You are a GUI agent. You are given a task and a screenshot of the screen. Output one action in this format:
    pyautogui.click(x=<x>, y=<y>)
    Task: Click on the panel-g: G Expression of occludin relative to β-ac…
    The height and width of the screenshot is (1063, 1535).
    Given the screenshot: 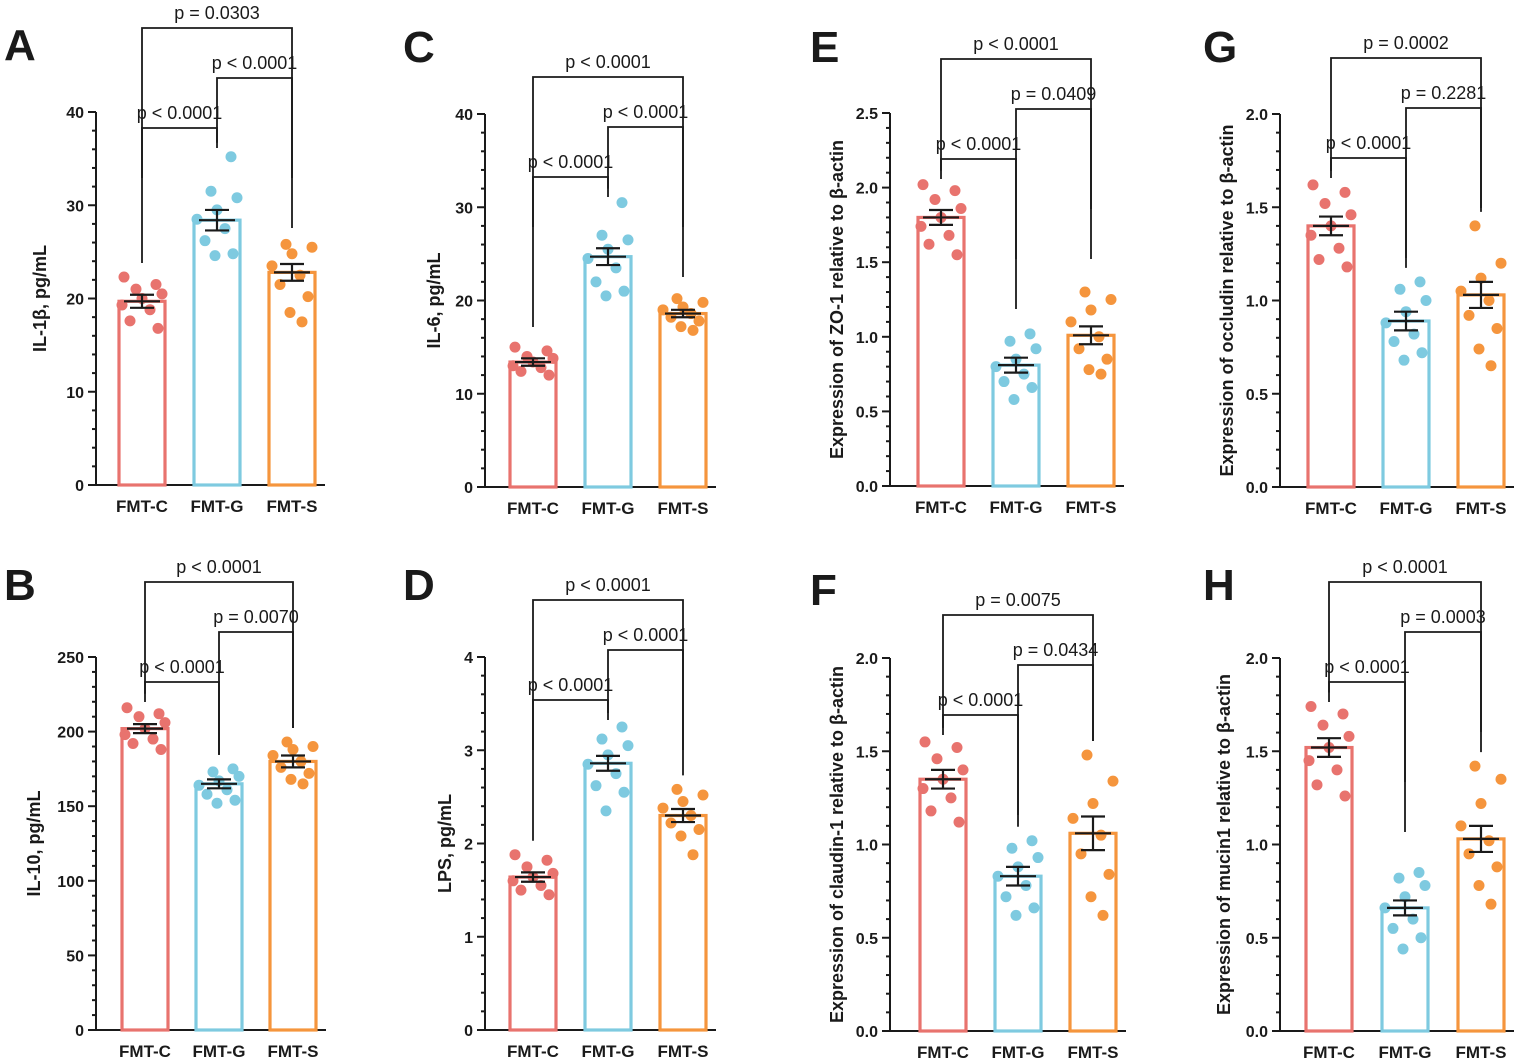 What is the action you would take?
    pyautogui.click(x=1358, y=270)
    